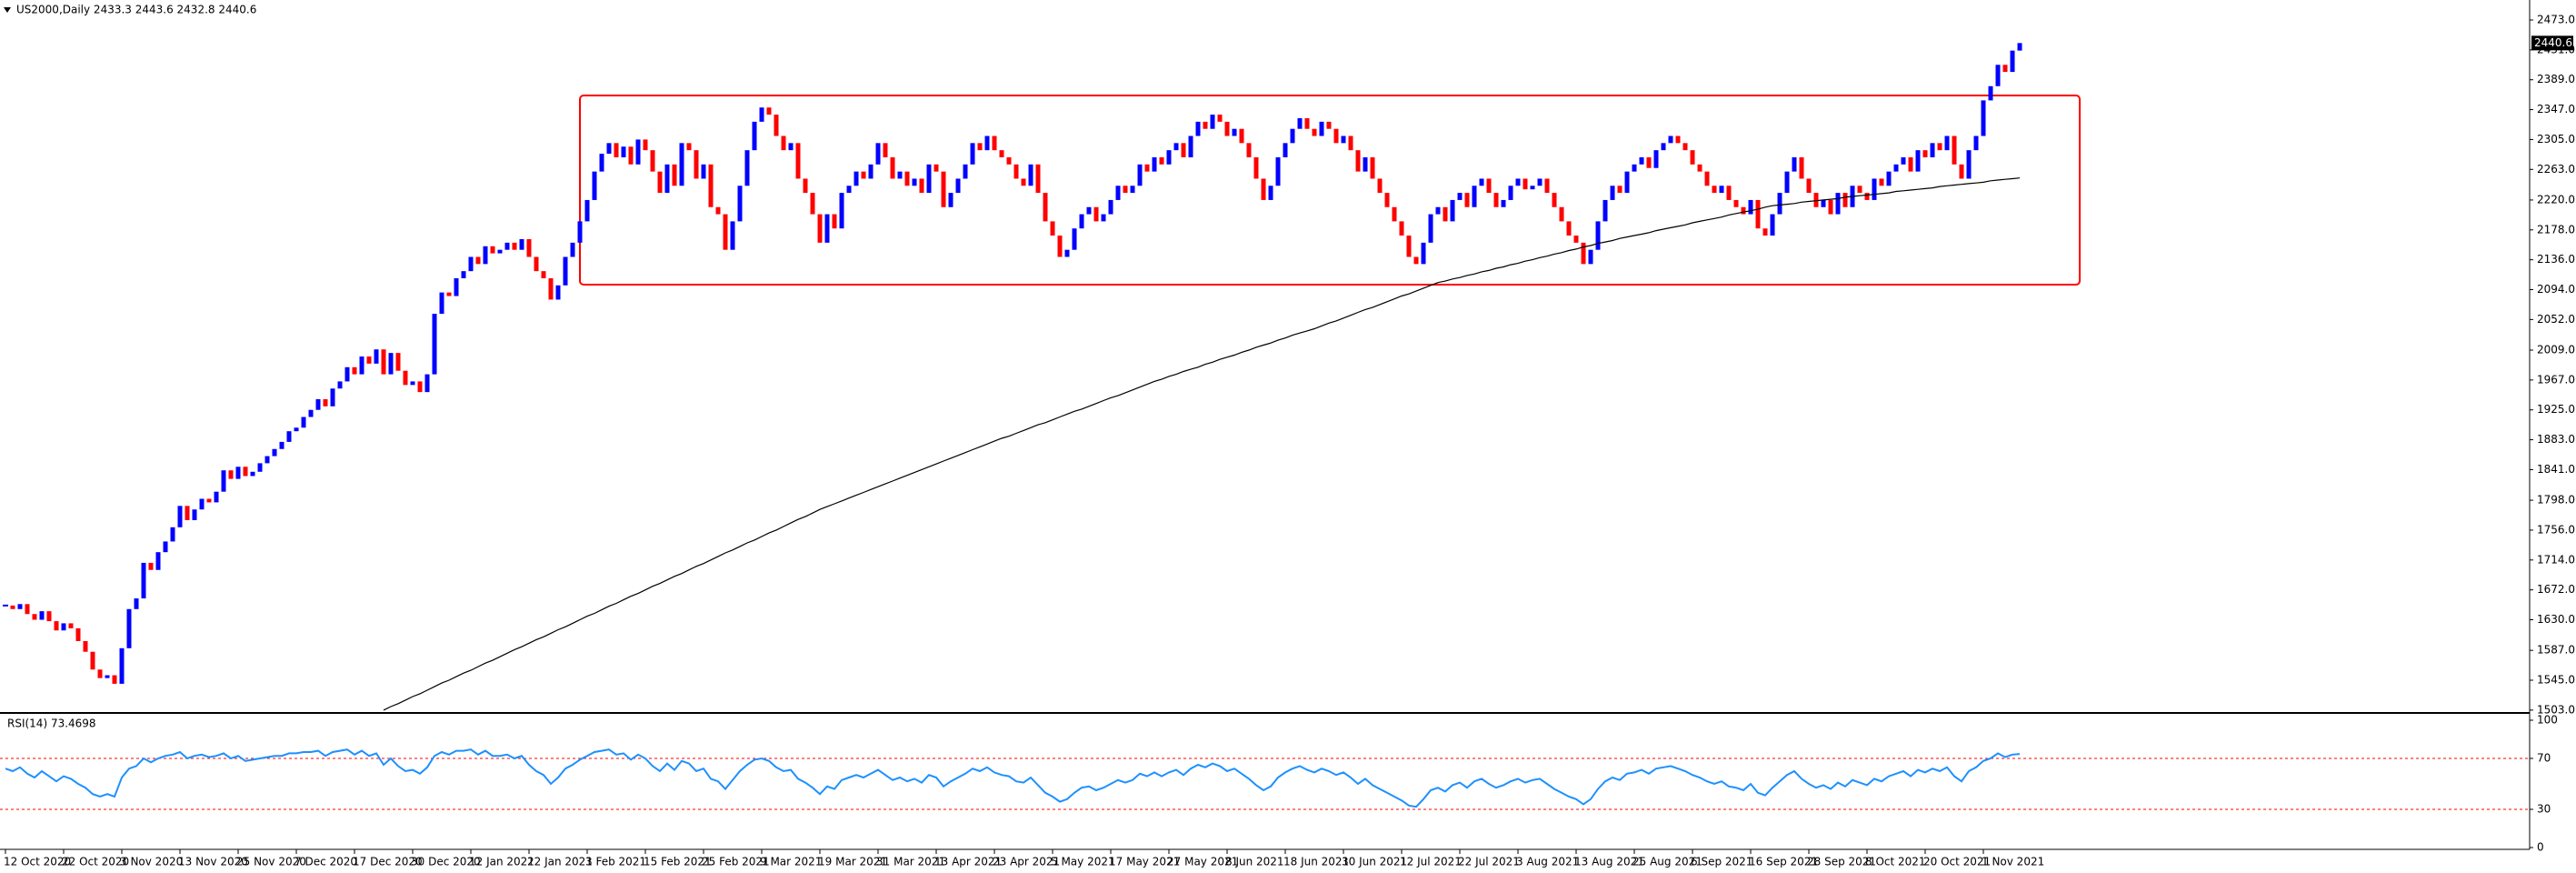  Describe the element at coordinates (2556, 470) in the screenshot. I see `y-tick-label: 1841.0` at that location.